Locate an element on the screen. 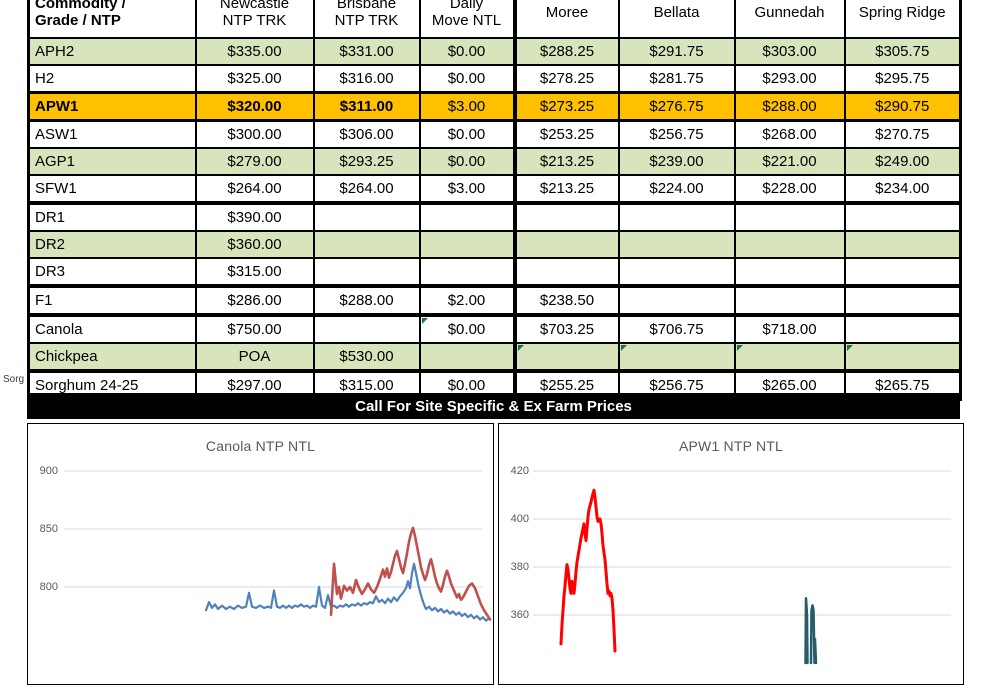 This screenshot has width=993, height=685. cell-dr2-col5 is located at coordinates (676, 244).